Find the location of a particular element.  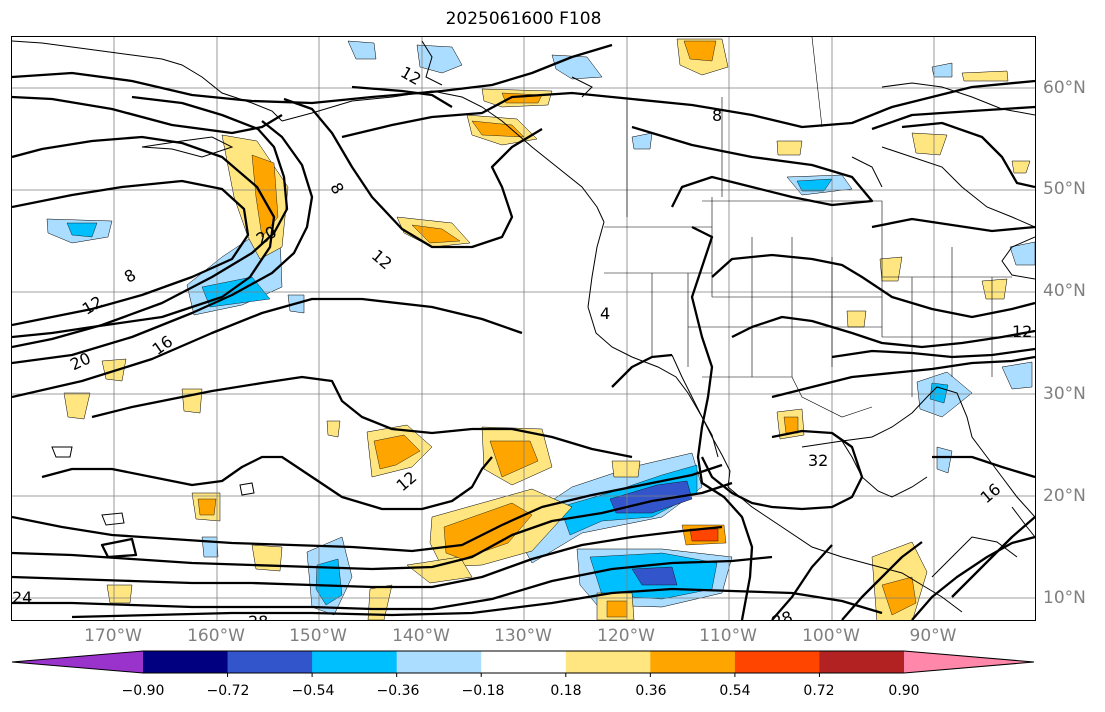

colorbar-tick-label: −0.72 is located at coordinates (228, 691).